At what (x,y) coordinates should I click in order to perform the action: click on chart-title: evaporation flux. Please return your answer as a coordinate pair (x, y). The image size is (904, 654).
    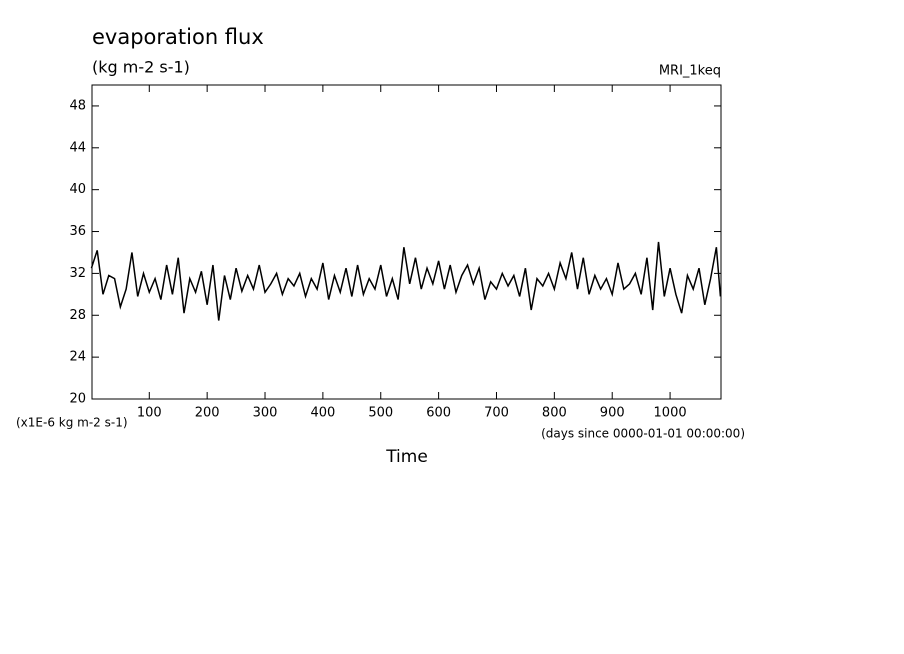
    Looking at the image, I should click on (178, 37).